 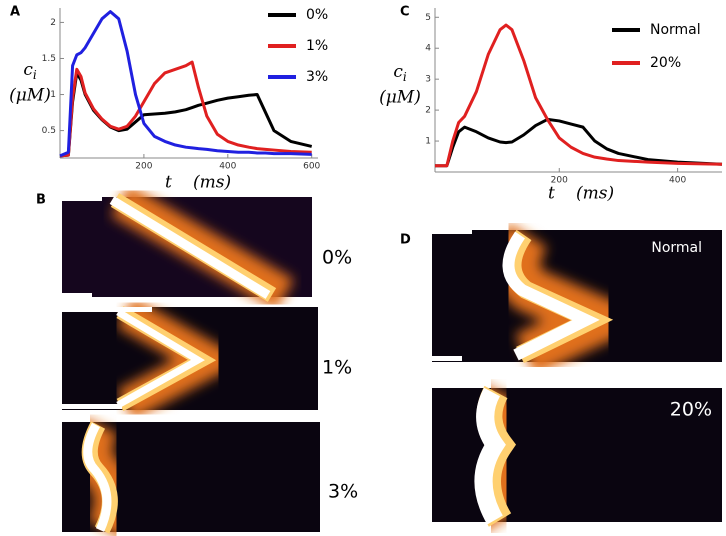 What do you see at coordinates (317, 46) in the screenshot?
I see `legend-label: 1%` at bounding box center [317, 46].